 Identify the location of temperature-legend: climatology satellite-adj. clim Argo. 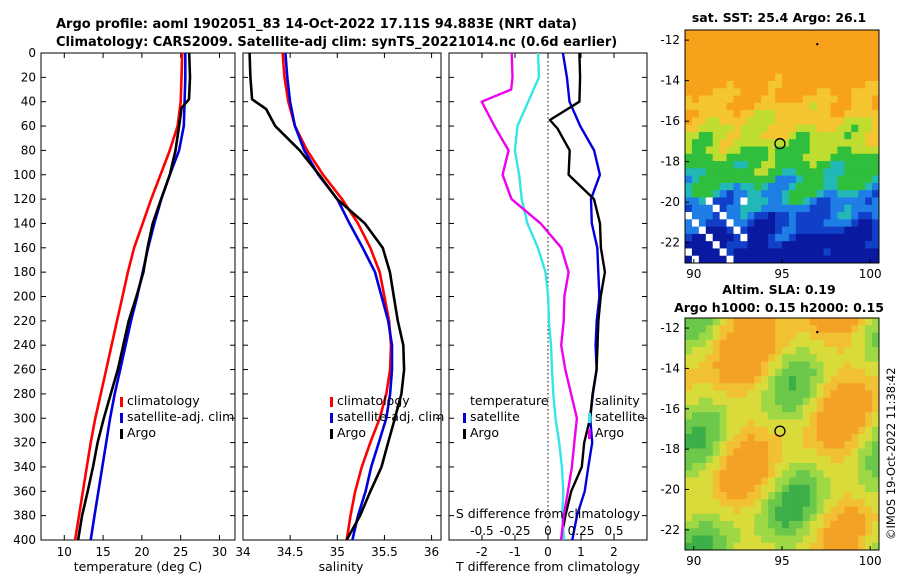
(177, 416).